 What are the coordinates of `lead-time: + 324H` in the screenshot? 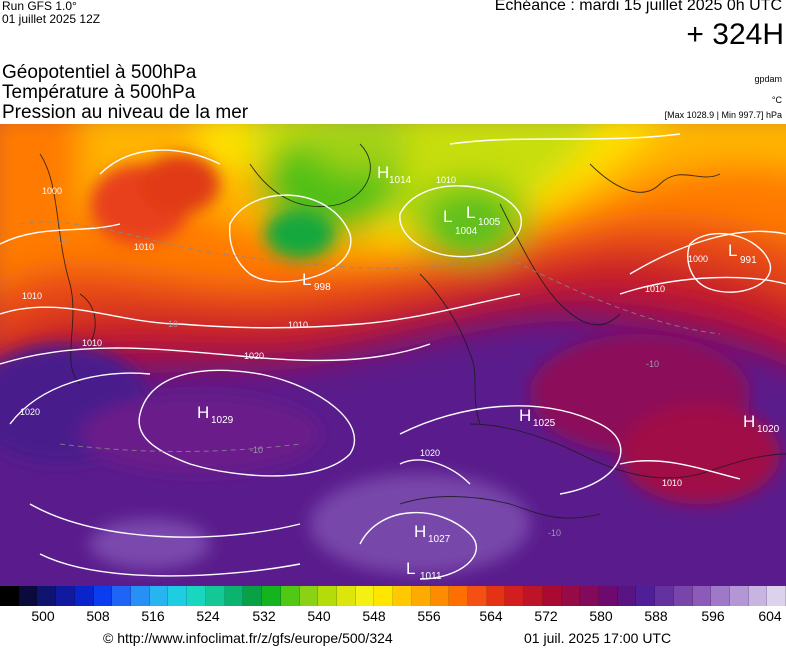 It's located at (735, 34).